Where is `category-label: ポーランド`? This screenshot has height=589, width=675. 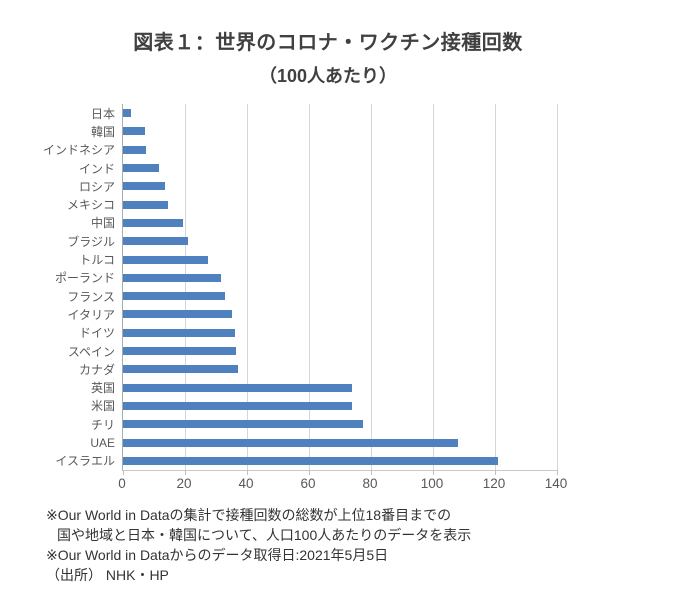 category-label: ポーランド is located at coordinates (84, 278).